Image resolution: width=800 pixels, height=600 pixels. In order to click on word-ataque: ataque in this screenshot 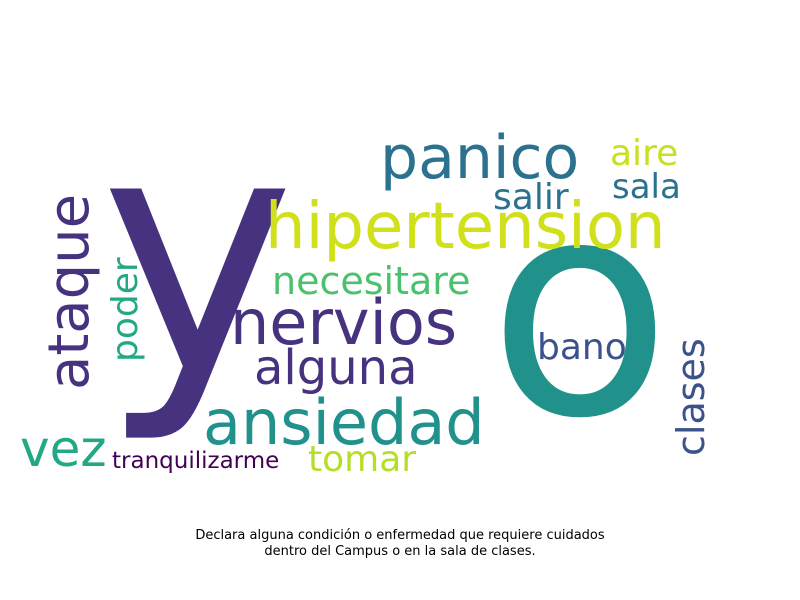, I will do `click(69, 291)`.